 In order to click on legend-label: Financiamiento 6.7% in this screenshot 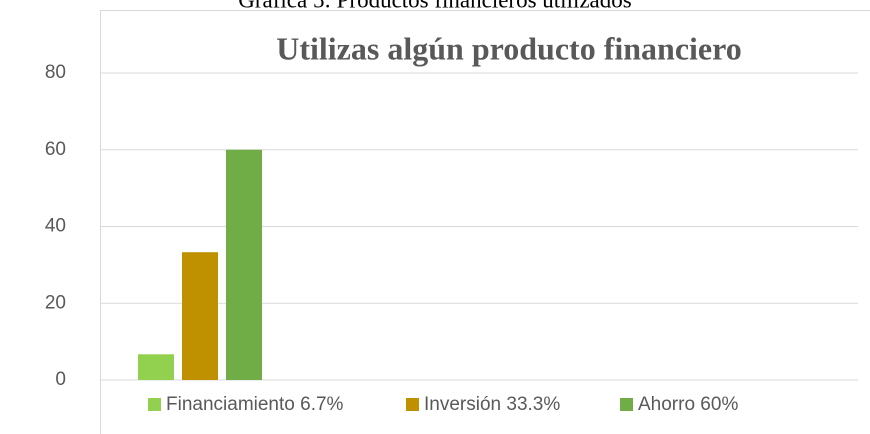, I will do `click(255, 404)`.